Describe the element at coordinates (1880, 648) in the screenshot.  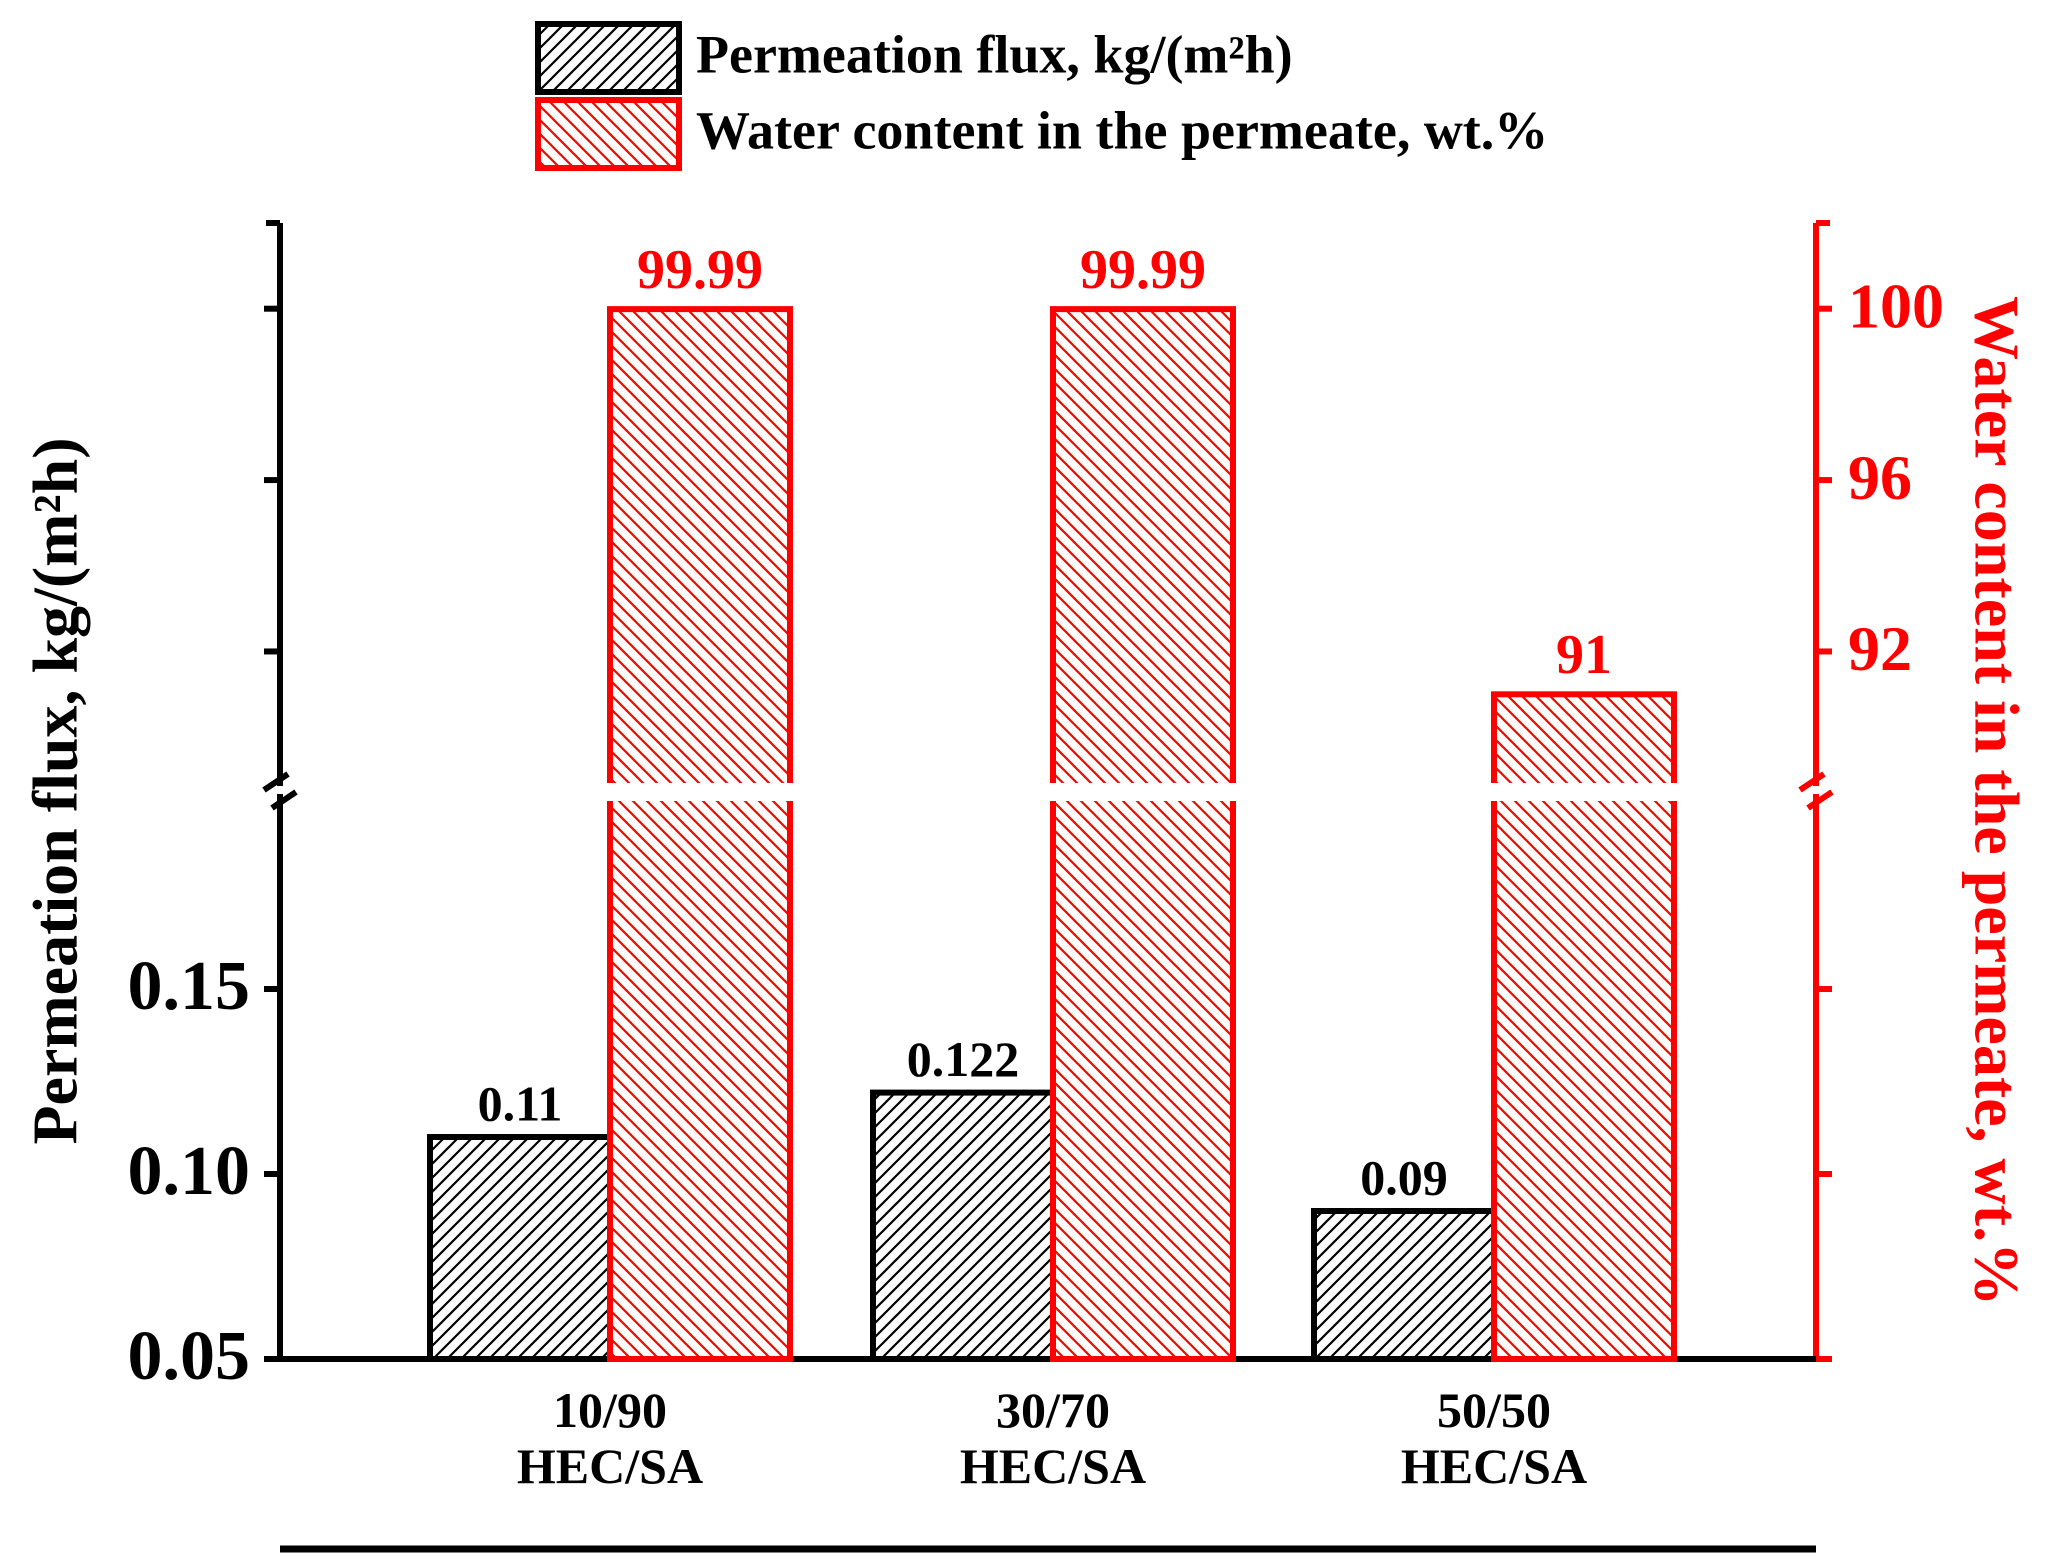
I see `y2-tick-label: 92` at that location.